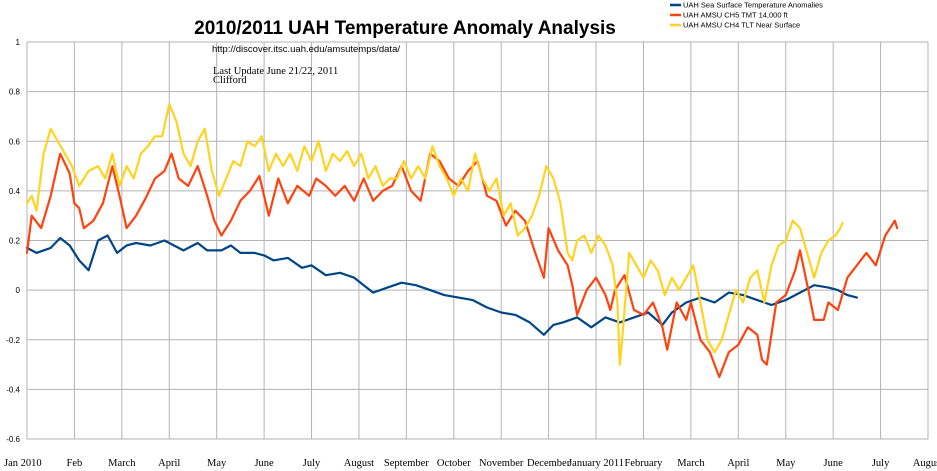 The width and height of the screenshot is (937, 471). I want to click on update-note: Last Update June 21/22, 2011, so click(275, 71).